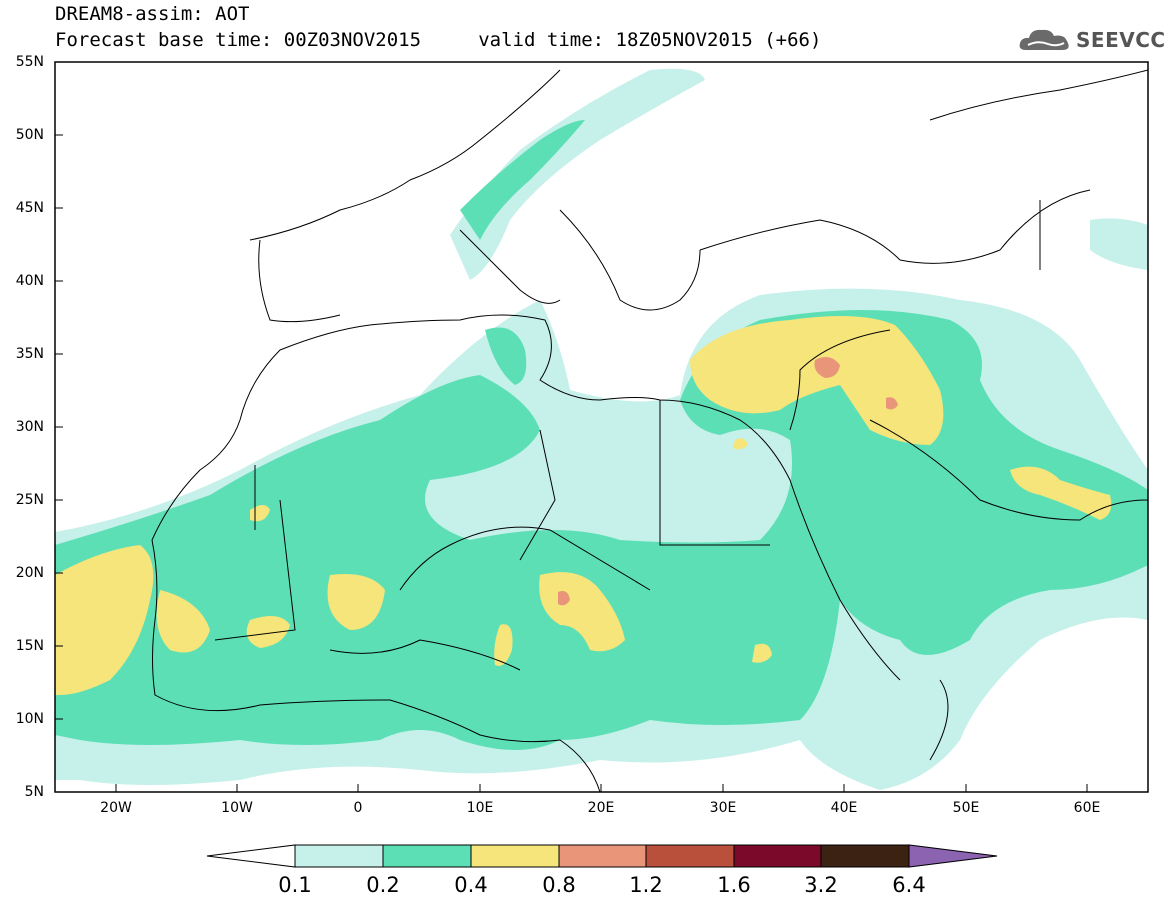 The width and height of the screenshot is (1165, 905). What do you see at coordinates (358, 808) in the screenshot?
I see `lon-tick-label: 0` at bounding box center [358, 808].